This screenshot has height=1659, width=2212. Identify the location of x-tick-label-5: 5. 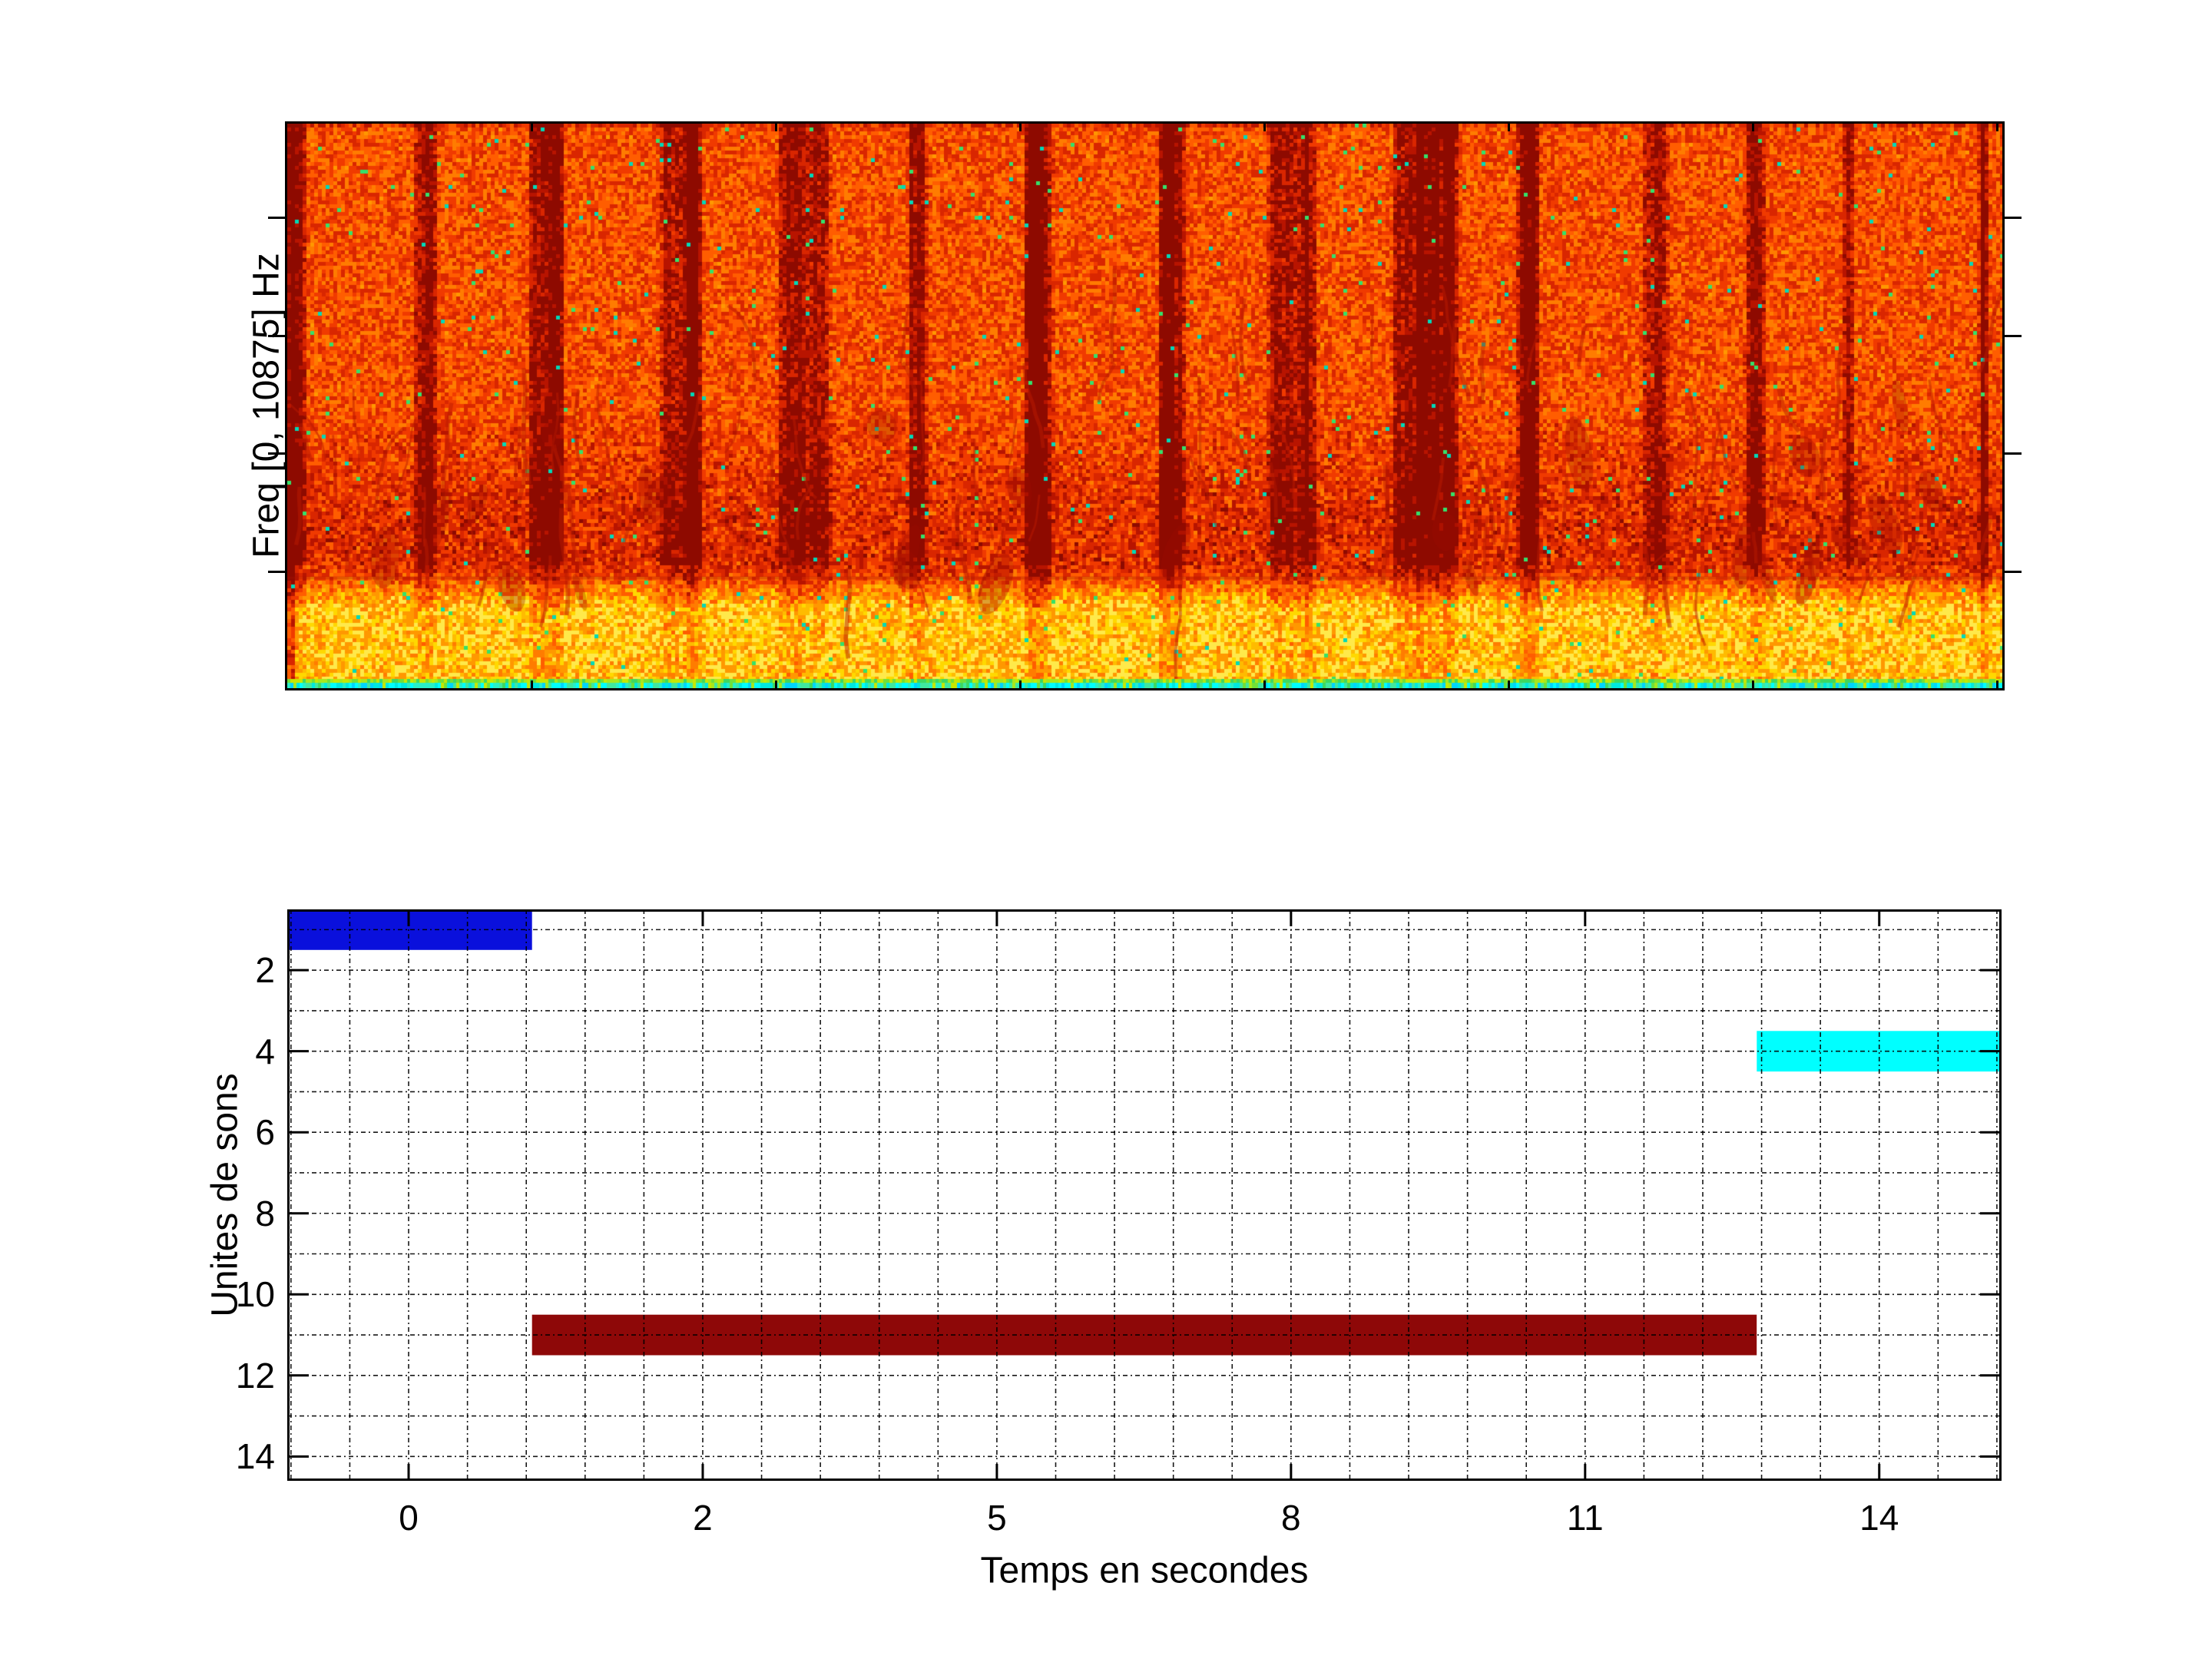
(997, 1518).